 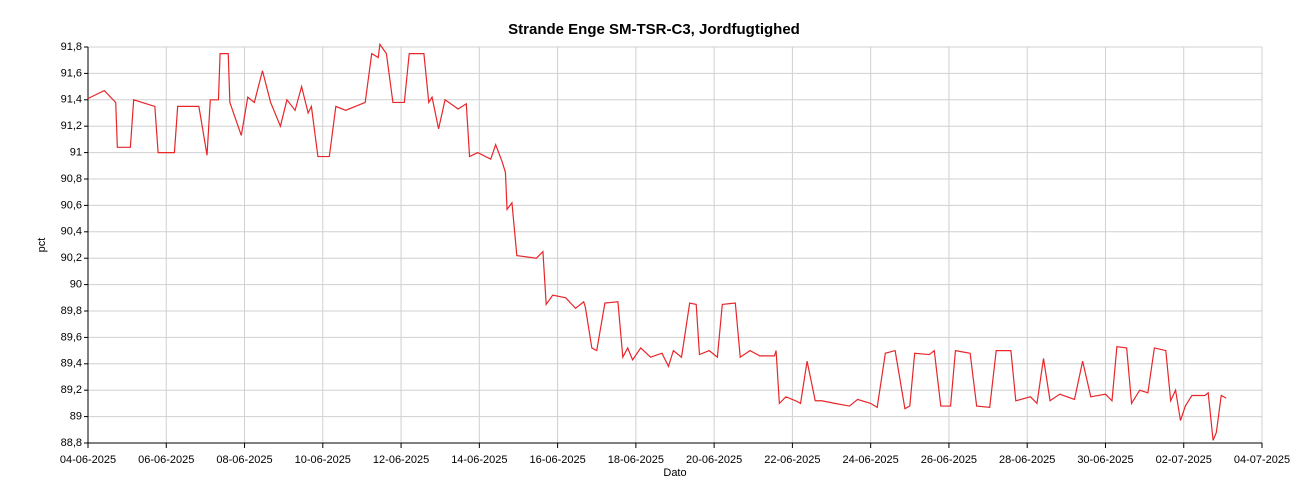 What do you see at coordinates (1262, 460) in the screenshot?
I see `x-tick-label: 04-07-2025` at bounding box center [1262, 460].